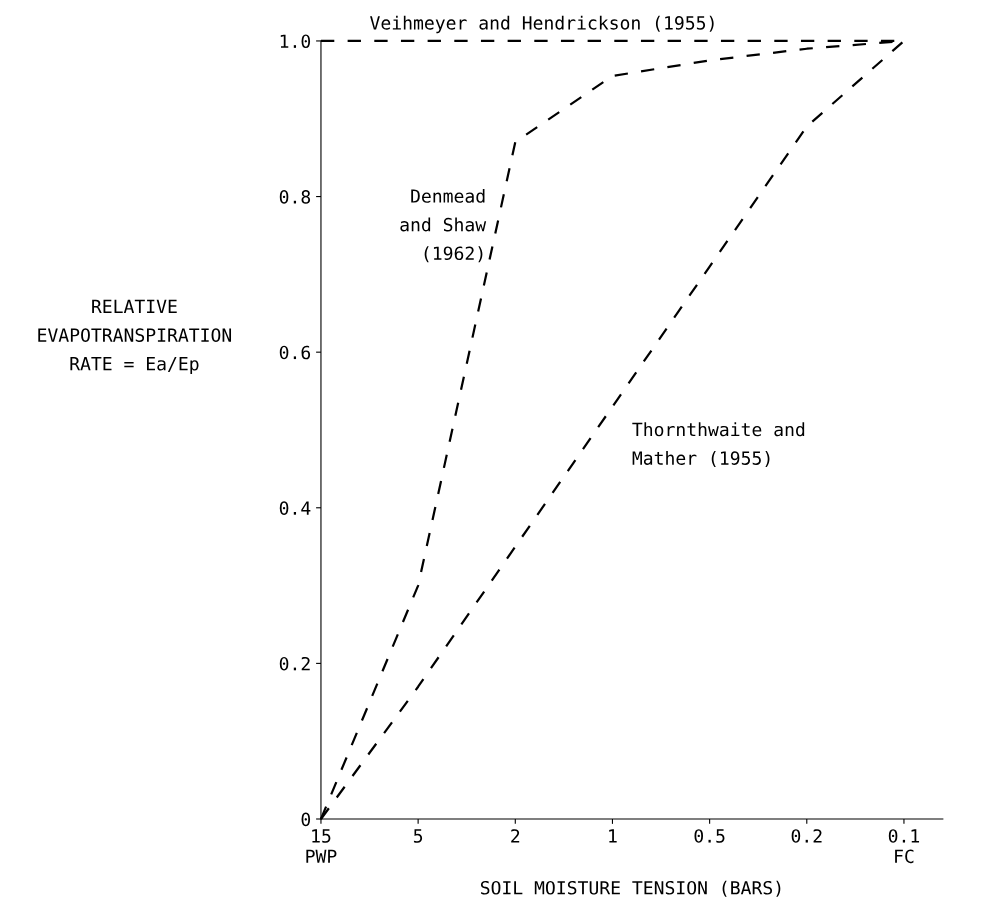 This screenshot has height=910, width=1003. What do you see at coordinates (806, 836) in the screenshot?
I see `x-tick-label: 0.2` at bounding box center [806, 836].